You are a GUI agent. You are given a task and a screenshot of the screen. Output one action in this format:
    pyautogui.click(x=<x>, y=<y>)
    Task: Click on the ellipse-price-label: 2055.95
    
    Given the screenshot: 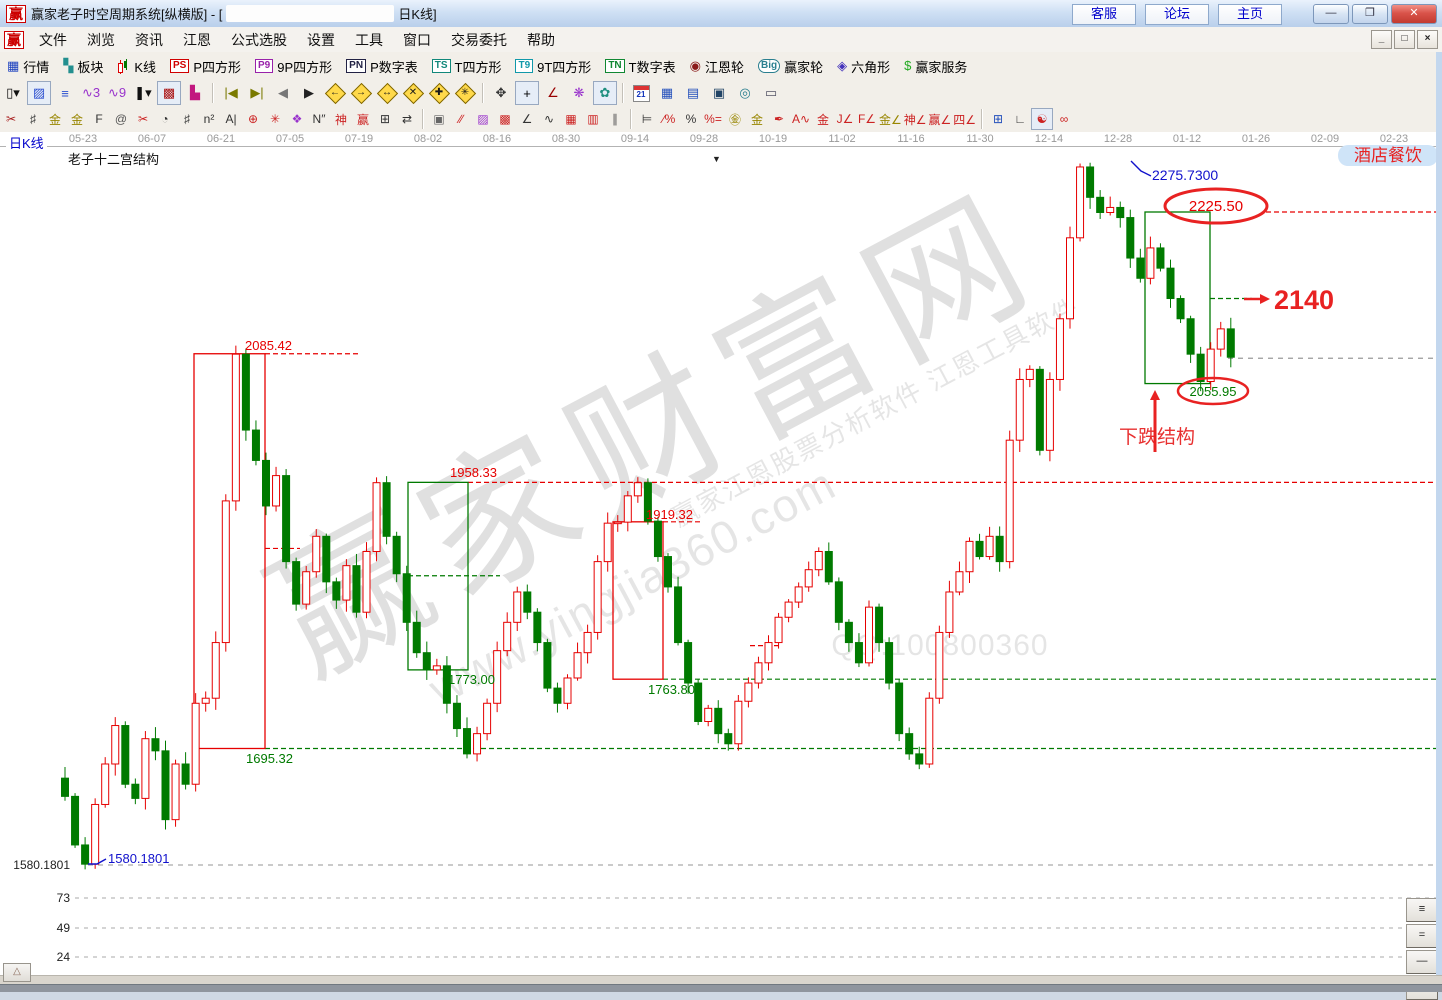 What is the action you would take?
    pyautogui.click(x=1213, y=391)
    